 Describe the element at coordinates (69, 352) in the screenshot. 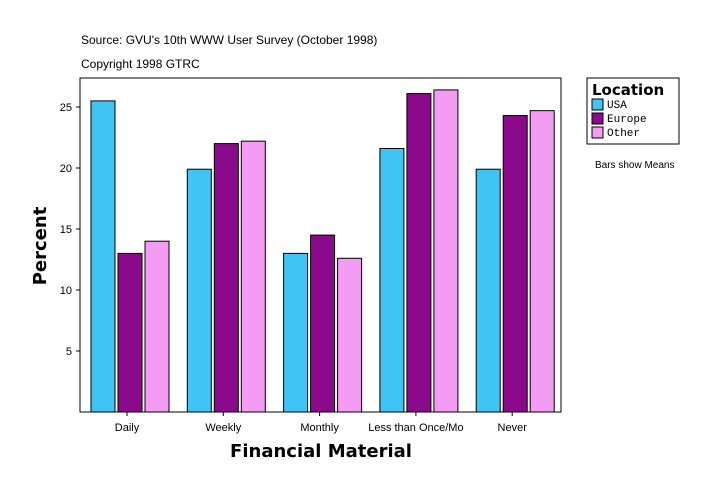

I see `y-tick-label: 5` at that location.